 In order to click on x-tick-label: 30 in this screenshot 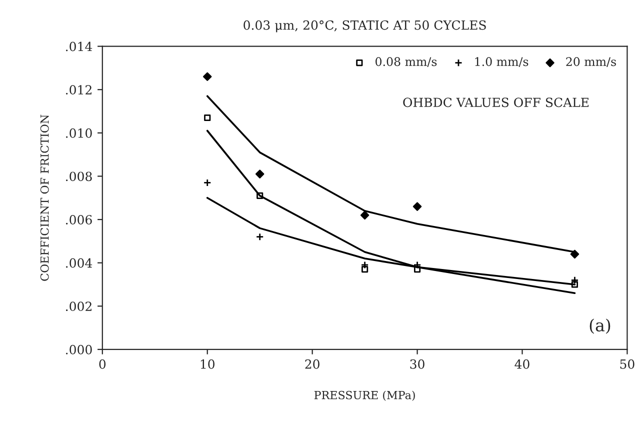, I will do `click(417, 364)`.